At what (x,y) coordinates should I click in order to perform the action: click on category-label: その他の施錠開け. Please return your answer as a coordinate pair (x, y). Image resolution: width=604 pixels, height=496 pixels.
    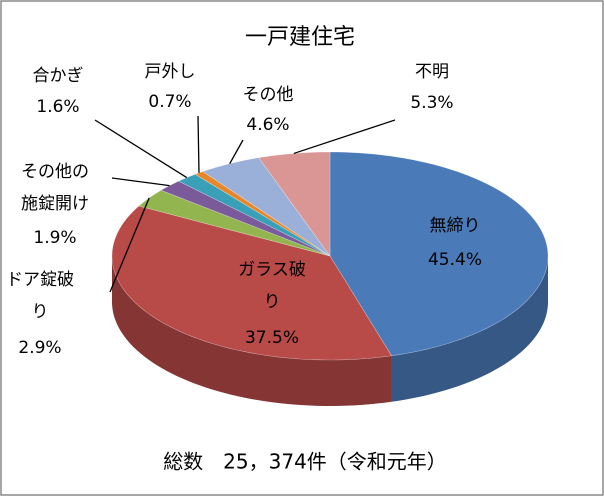
    Looking at the image, I should click on (55, 188).